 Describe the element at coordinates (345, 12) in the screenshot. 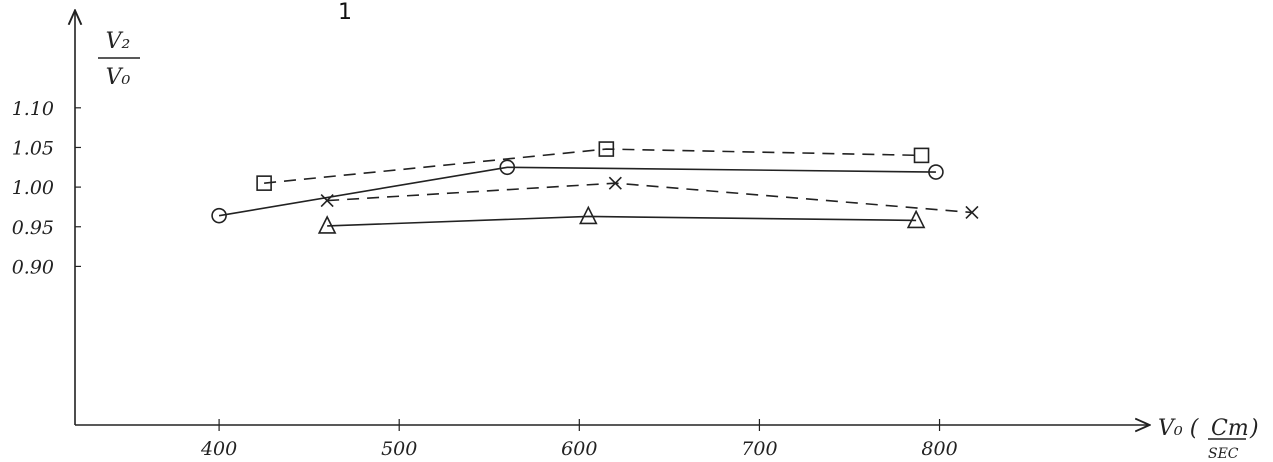

I see `figure-number: 1` at that location.